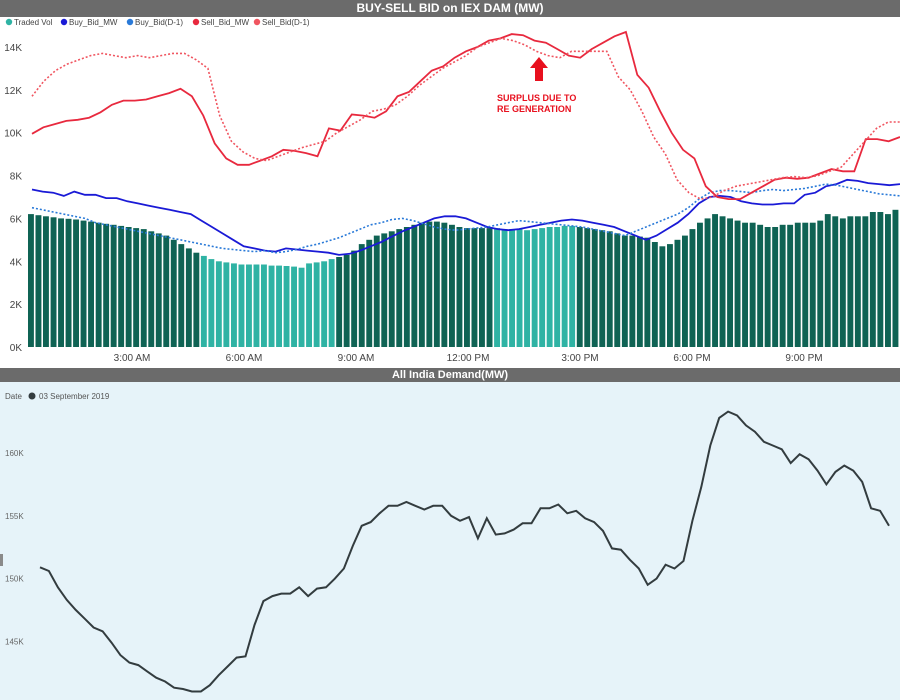  What do you see at coordinates (16, 348) in the screenshot?
I see `y-tick-label: 0K` at bounding box center [16, 348].